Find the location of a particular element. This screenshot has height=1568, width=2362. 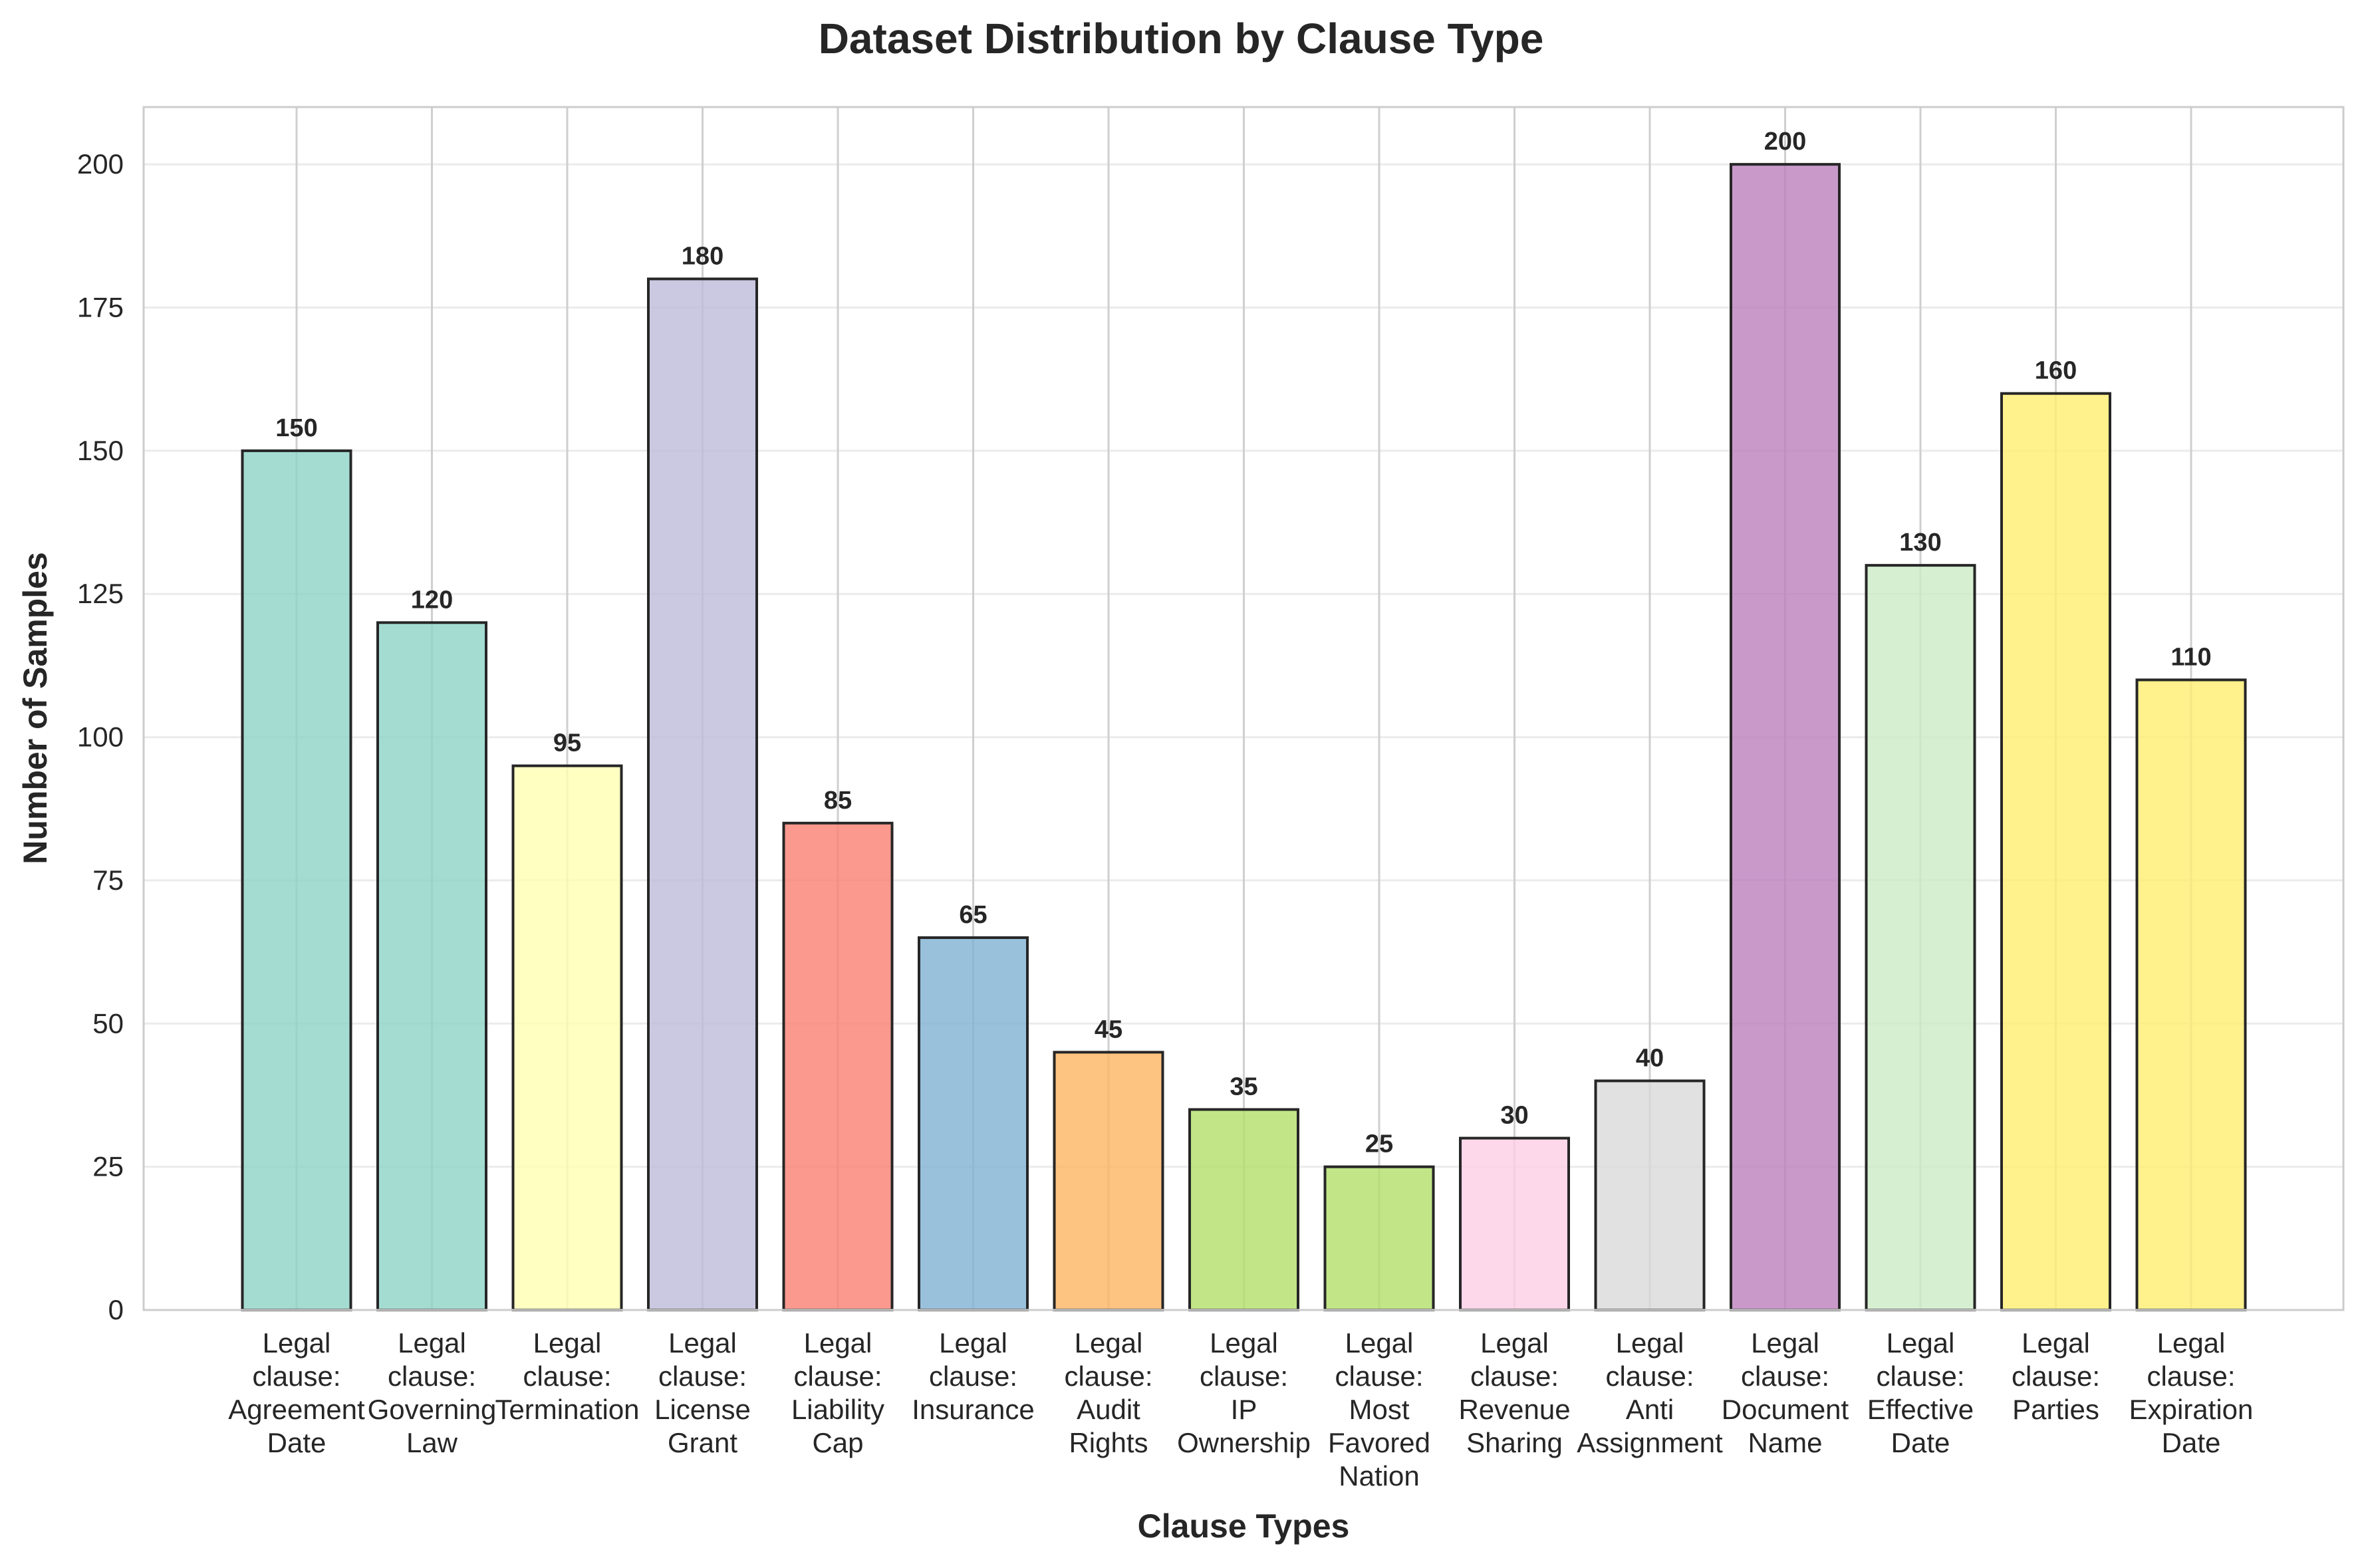

value-label: 65 is located at coordinates (973, 915).